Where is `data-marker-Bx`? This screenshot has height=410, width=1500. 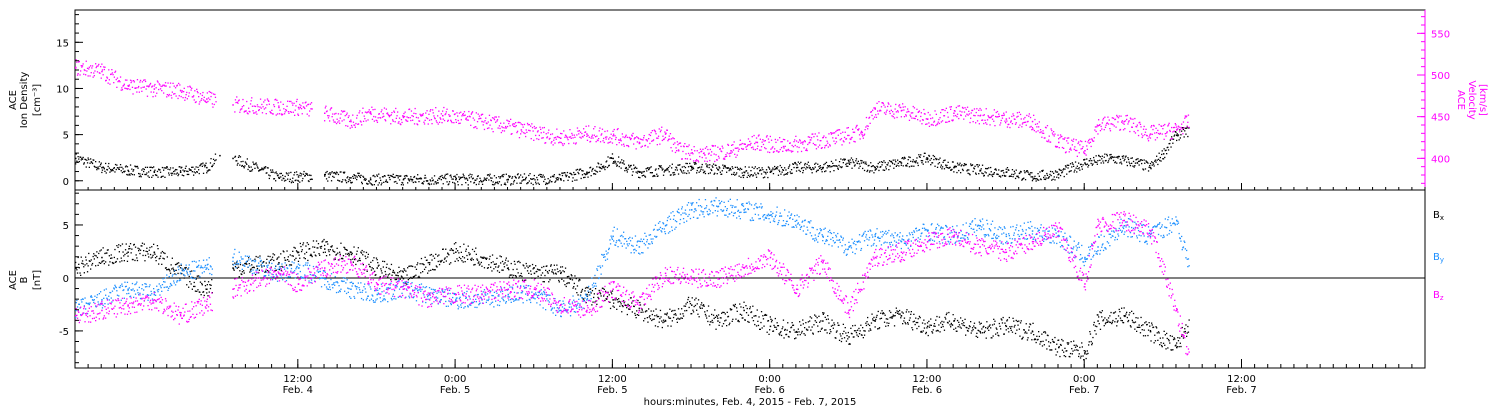 data-marker-Bx is located at coordinates (403, 278).